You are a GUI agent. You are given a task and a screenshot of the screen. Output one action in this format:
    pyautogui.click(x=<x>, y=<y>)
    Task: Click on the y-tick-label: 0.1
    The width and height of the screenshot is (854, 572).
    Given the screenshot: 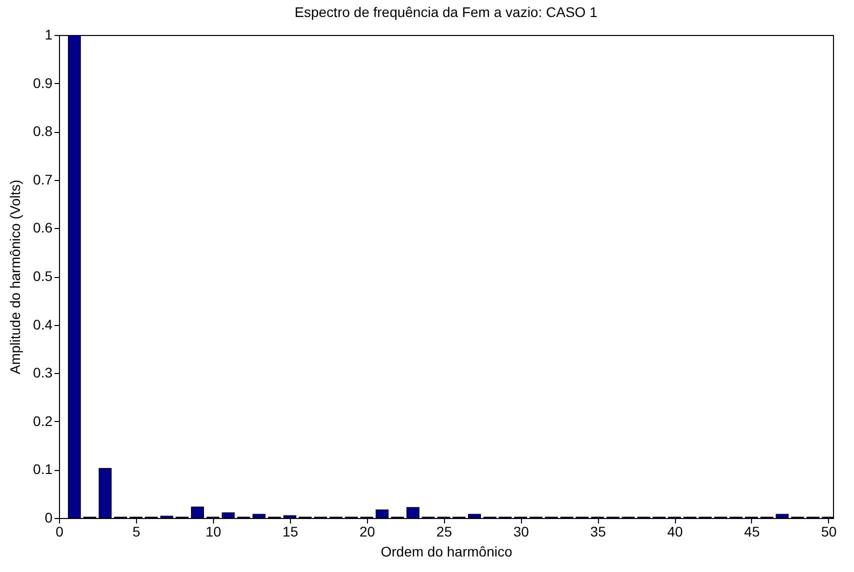 What is the action you would take?
    pyautogui.click(x=43, y=469)
    